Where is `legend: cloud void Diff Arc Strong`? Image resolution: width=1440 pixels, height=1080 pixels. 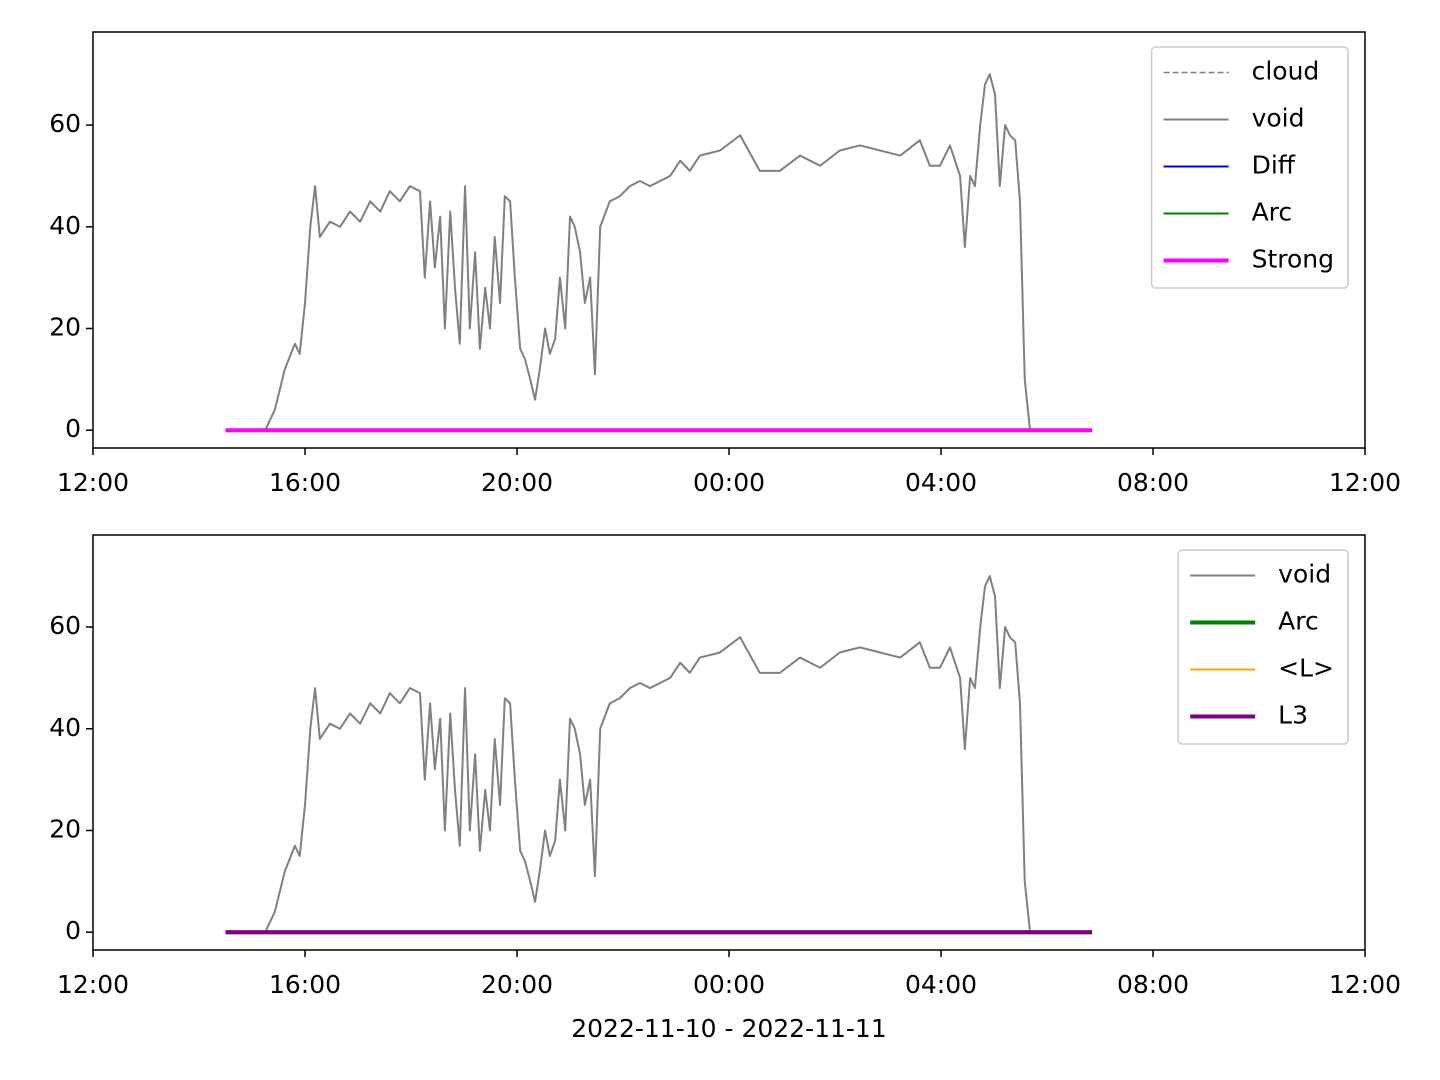 legend: cloud void Diff Arc Strong is located at coordinates (1249, 167).